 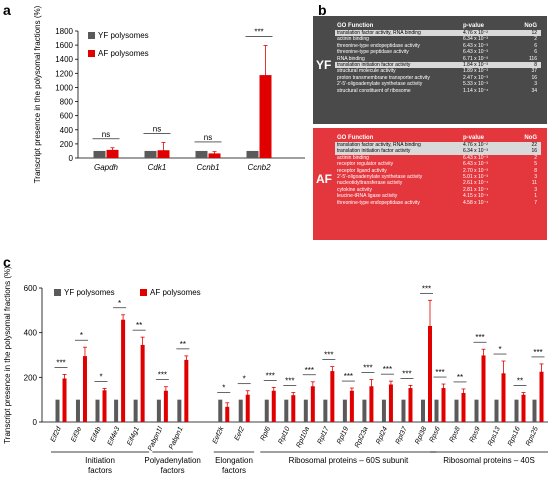 I want to click on go-function: translation initiation factor activity, so click(x=374, y=65).